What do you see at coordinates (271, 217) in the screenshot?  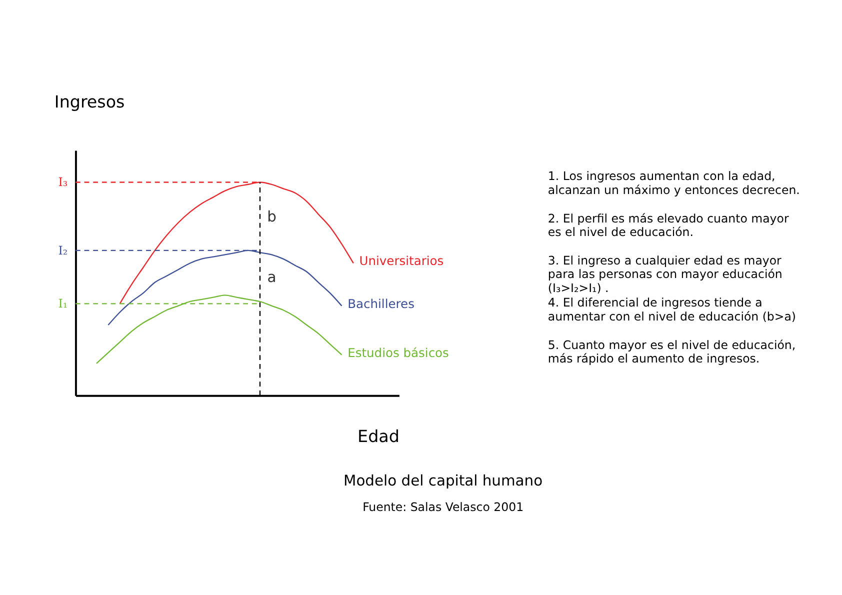 I see `annotation: b` at bounding box center [271, 217].